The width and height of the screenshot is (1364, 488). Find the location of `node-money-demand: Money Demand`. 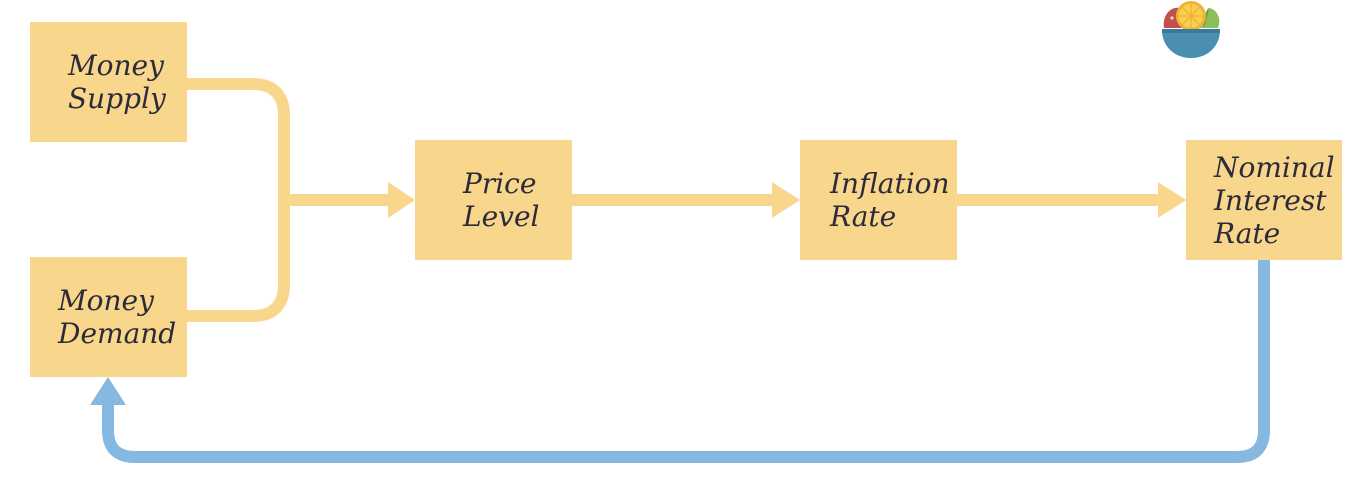

node-money-demand: Money Demand is located at coordinates (108, 317).